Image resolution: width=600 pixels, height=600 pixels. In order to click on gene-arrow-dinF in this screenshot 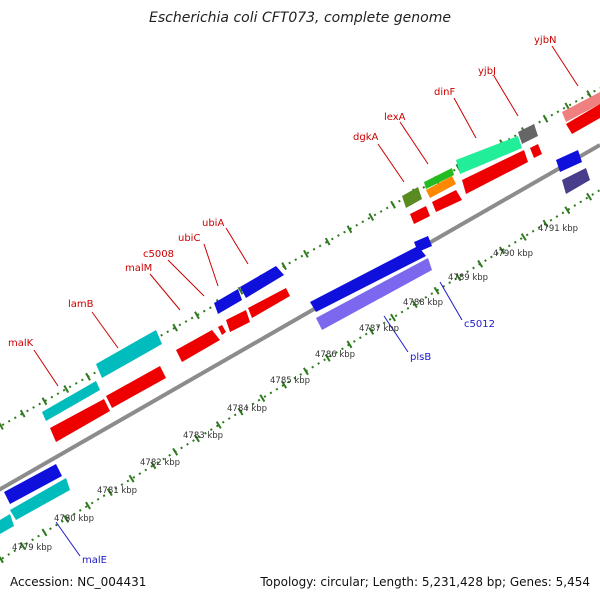, I will do `click(489, 155)`.